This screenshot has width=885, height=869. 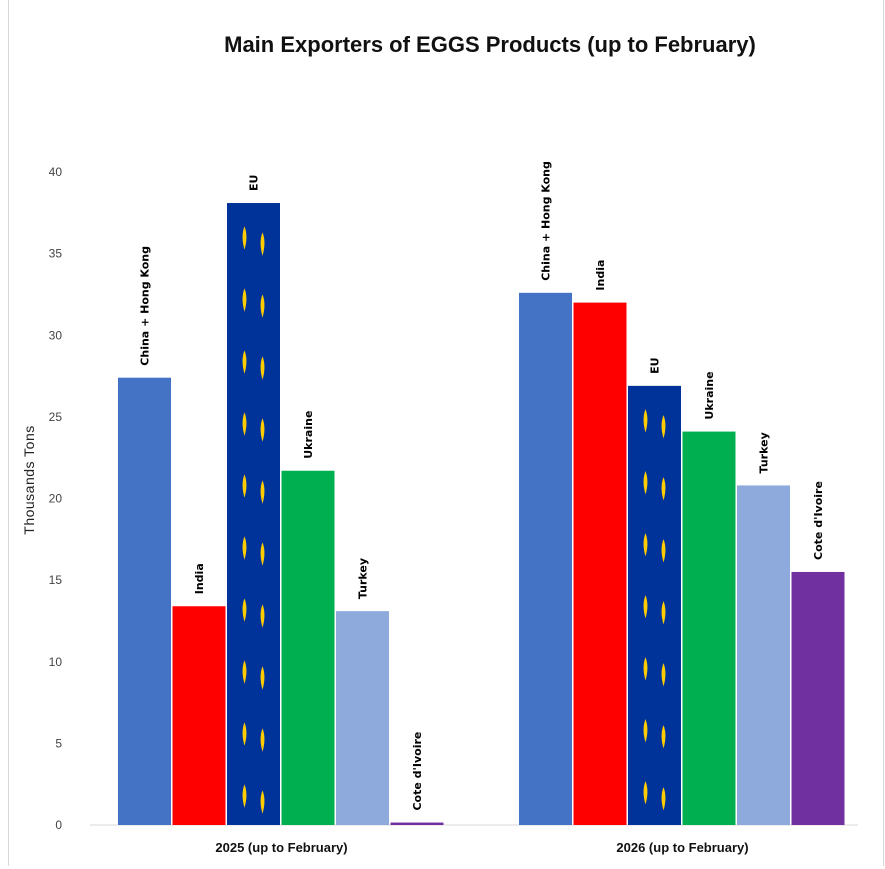 What do you see at coordinates (56, 172) in the screenshot?
I see `y-tick-label: 40` at bounding box center [56, 172].